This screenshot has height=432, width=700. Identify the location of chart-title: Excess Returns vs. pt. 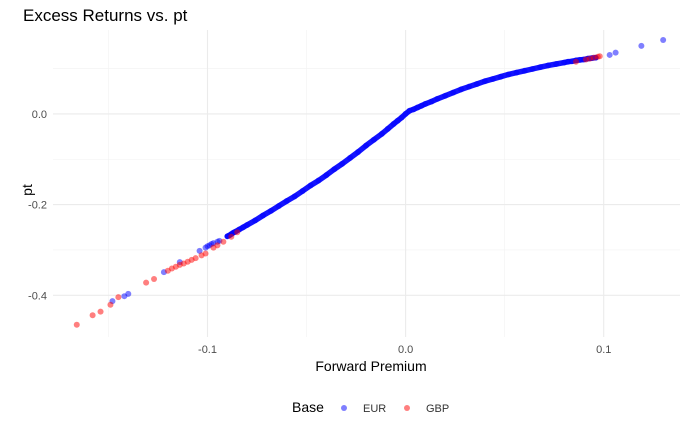
(105, 15).